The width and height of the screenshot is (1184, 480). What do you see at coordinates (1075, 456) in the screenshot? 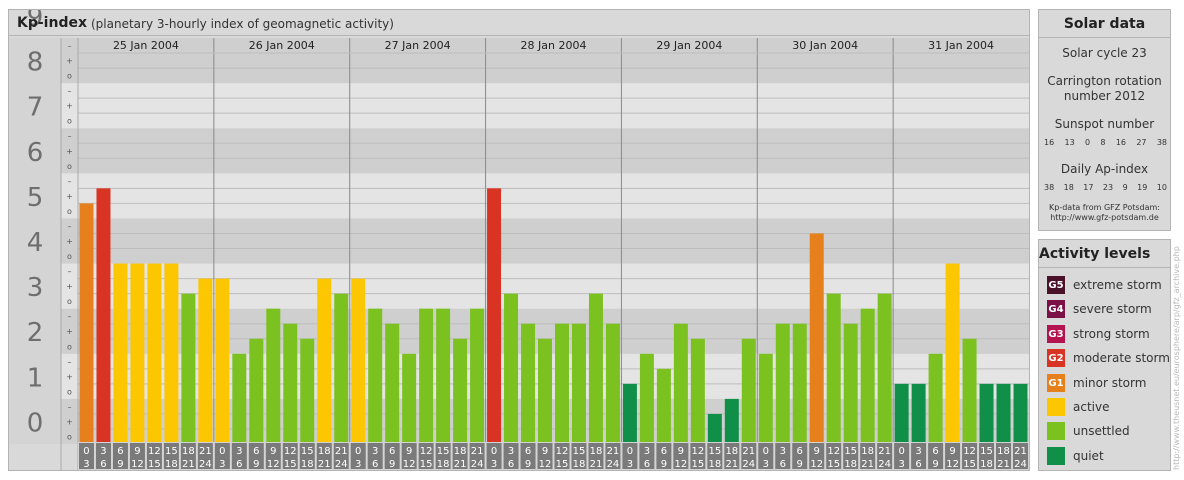
I see `legend-item-quiet: quiet` at bounding box center [1075, 456].